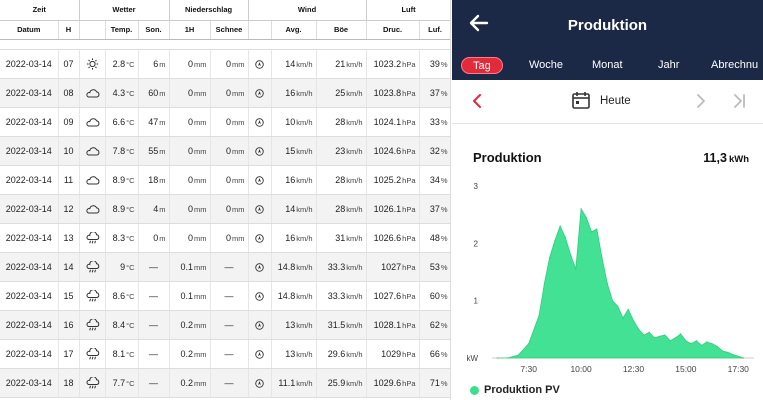 This screenshot has width=763, height=400. What do you see at coordinates (153, 121) in the screenshot?
I see `cell-sun-value: 47` at bounding box center [153, 121].